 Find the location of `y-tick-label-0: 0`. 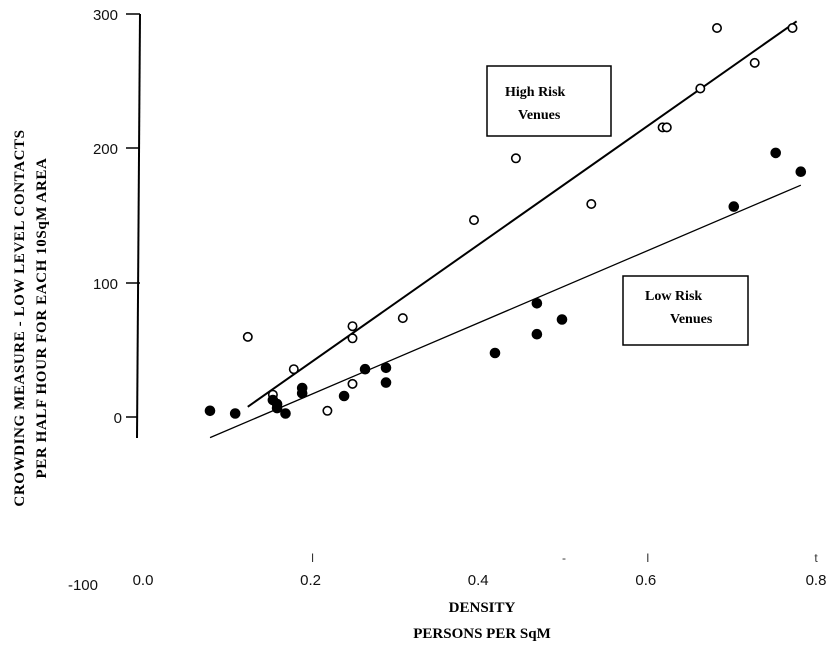

y-tick-label-0: 0 is located at coordinates (118, 418).